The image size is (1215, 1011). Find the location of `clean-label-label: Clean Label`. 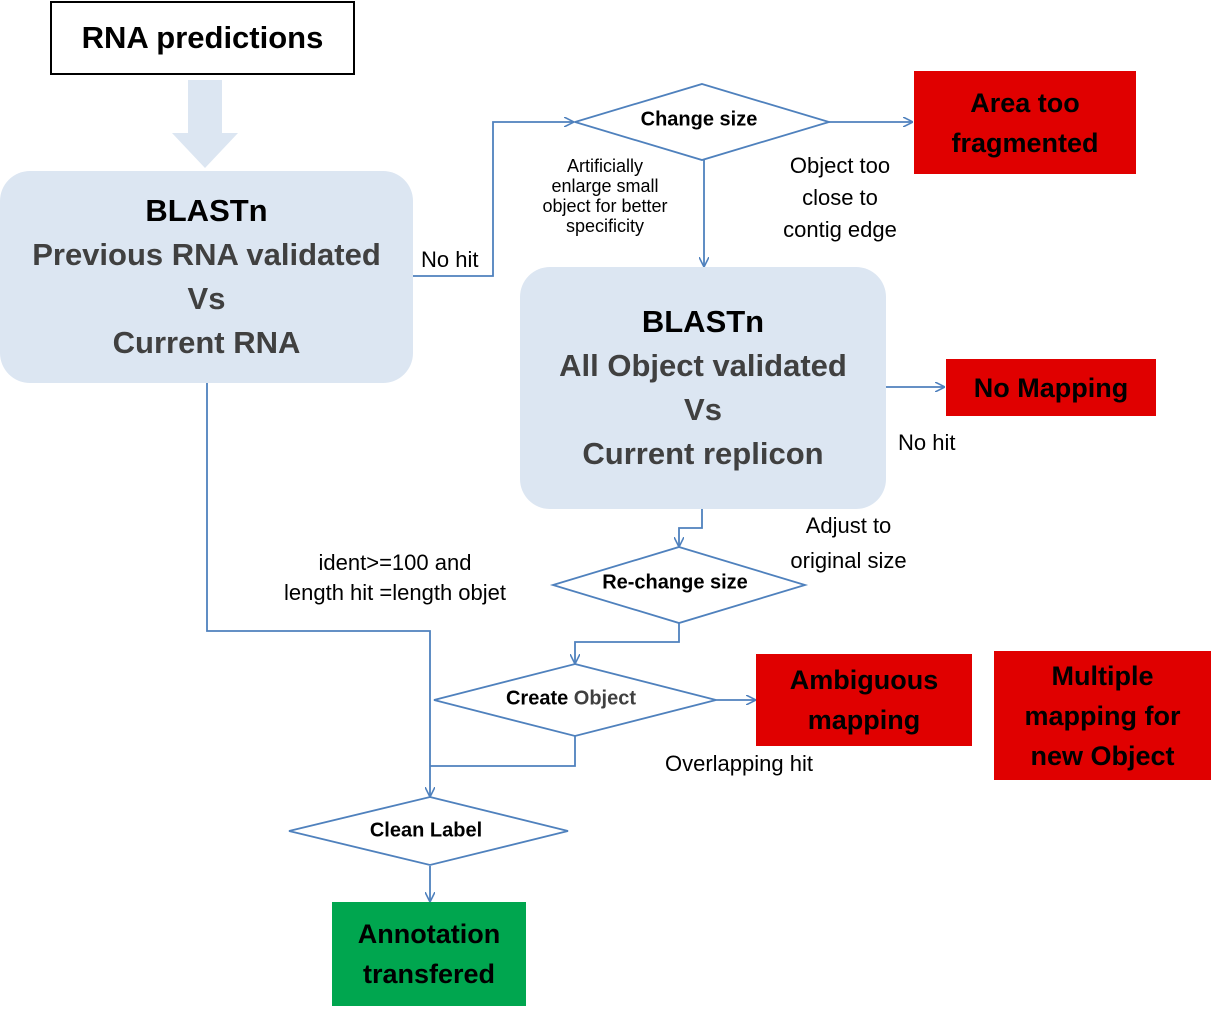

clean-label-label: Clean Label is located at coordinates (426, 830).